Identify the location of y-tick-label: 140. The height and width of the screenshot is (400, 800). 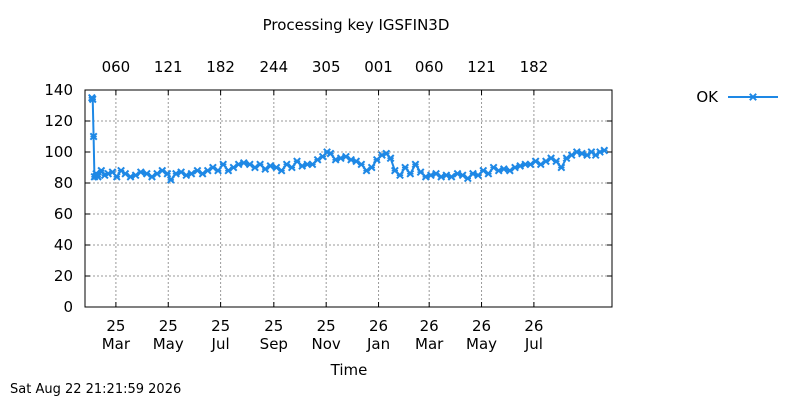
(58, 90).